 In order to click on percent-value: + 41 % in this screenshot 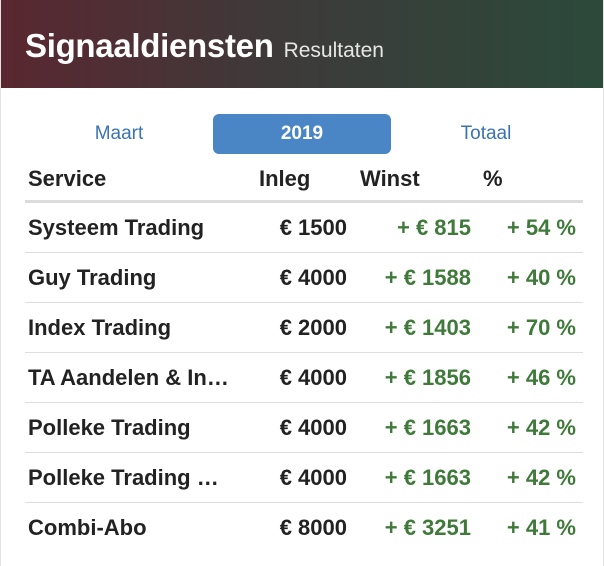, I will do `click(541, 527)`.